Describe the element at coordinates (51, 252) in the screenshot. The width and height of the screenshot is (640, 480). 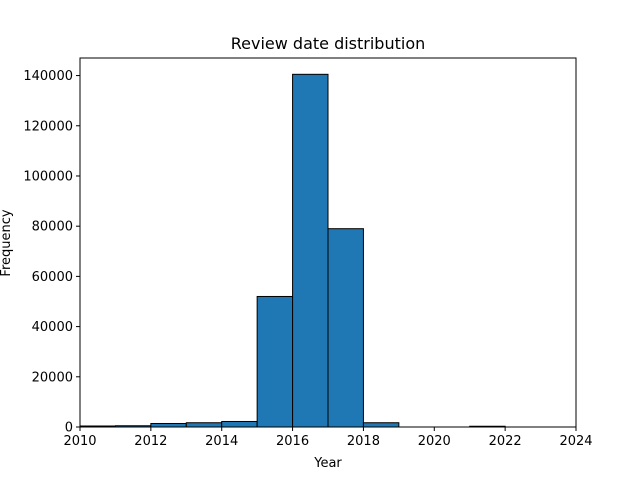
I see `y-axis-ticks: 0 20000 40000 60000 80000 100000 120000 140000` at that location.